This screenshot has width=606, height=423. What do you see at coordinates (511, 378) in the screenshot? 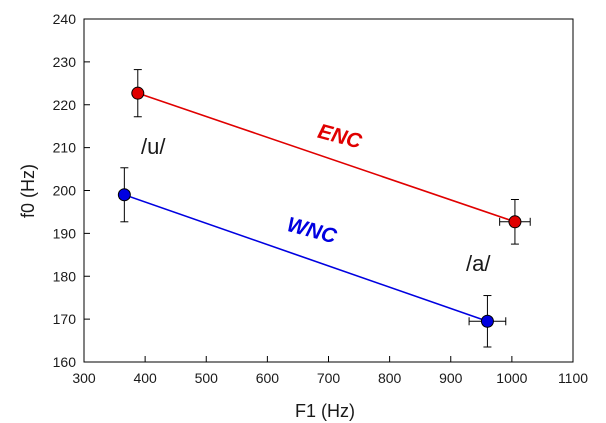
I see `x-tick-label: 1000` at bounding box center [511, 378].